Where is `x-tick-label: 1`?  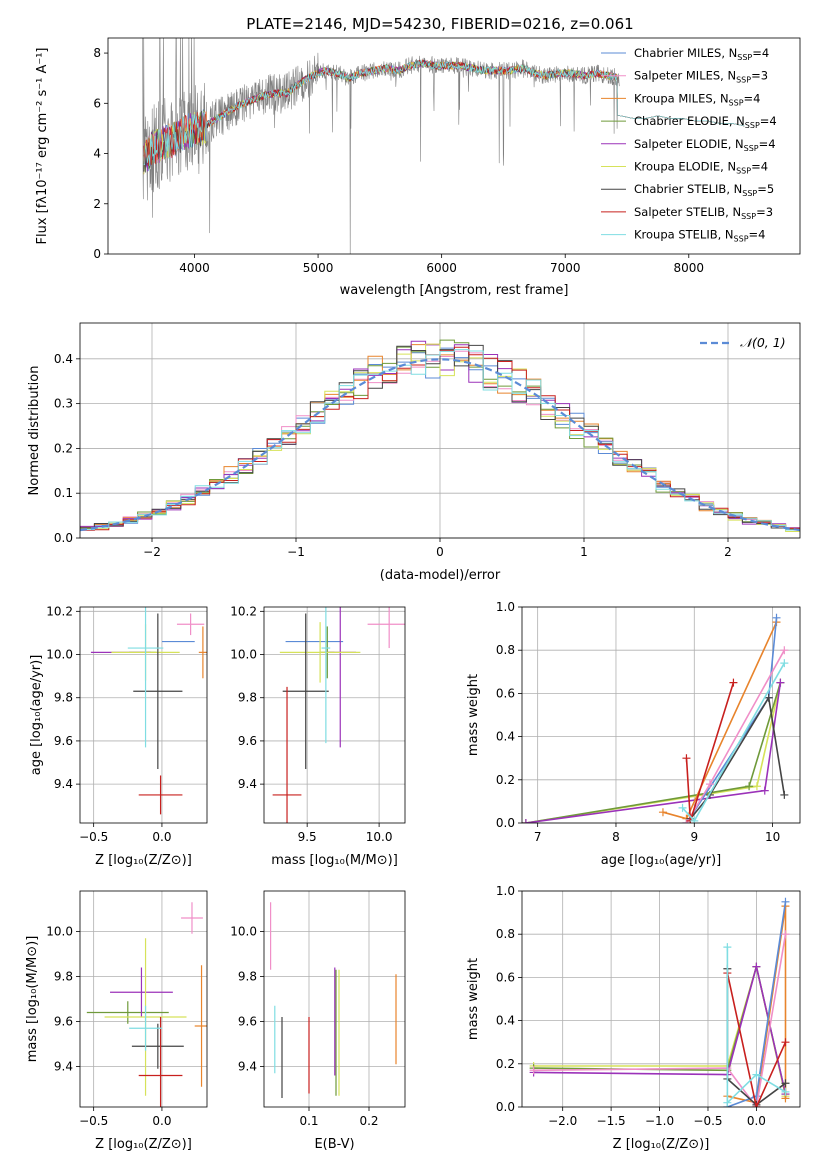 x-tick-label: 1 is located at coordinates (584, 552).